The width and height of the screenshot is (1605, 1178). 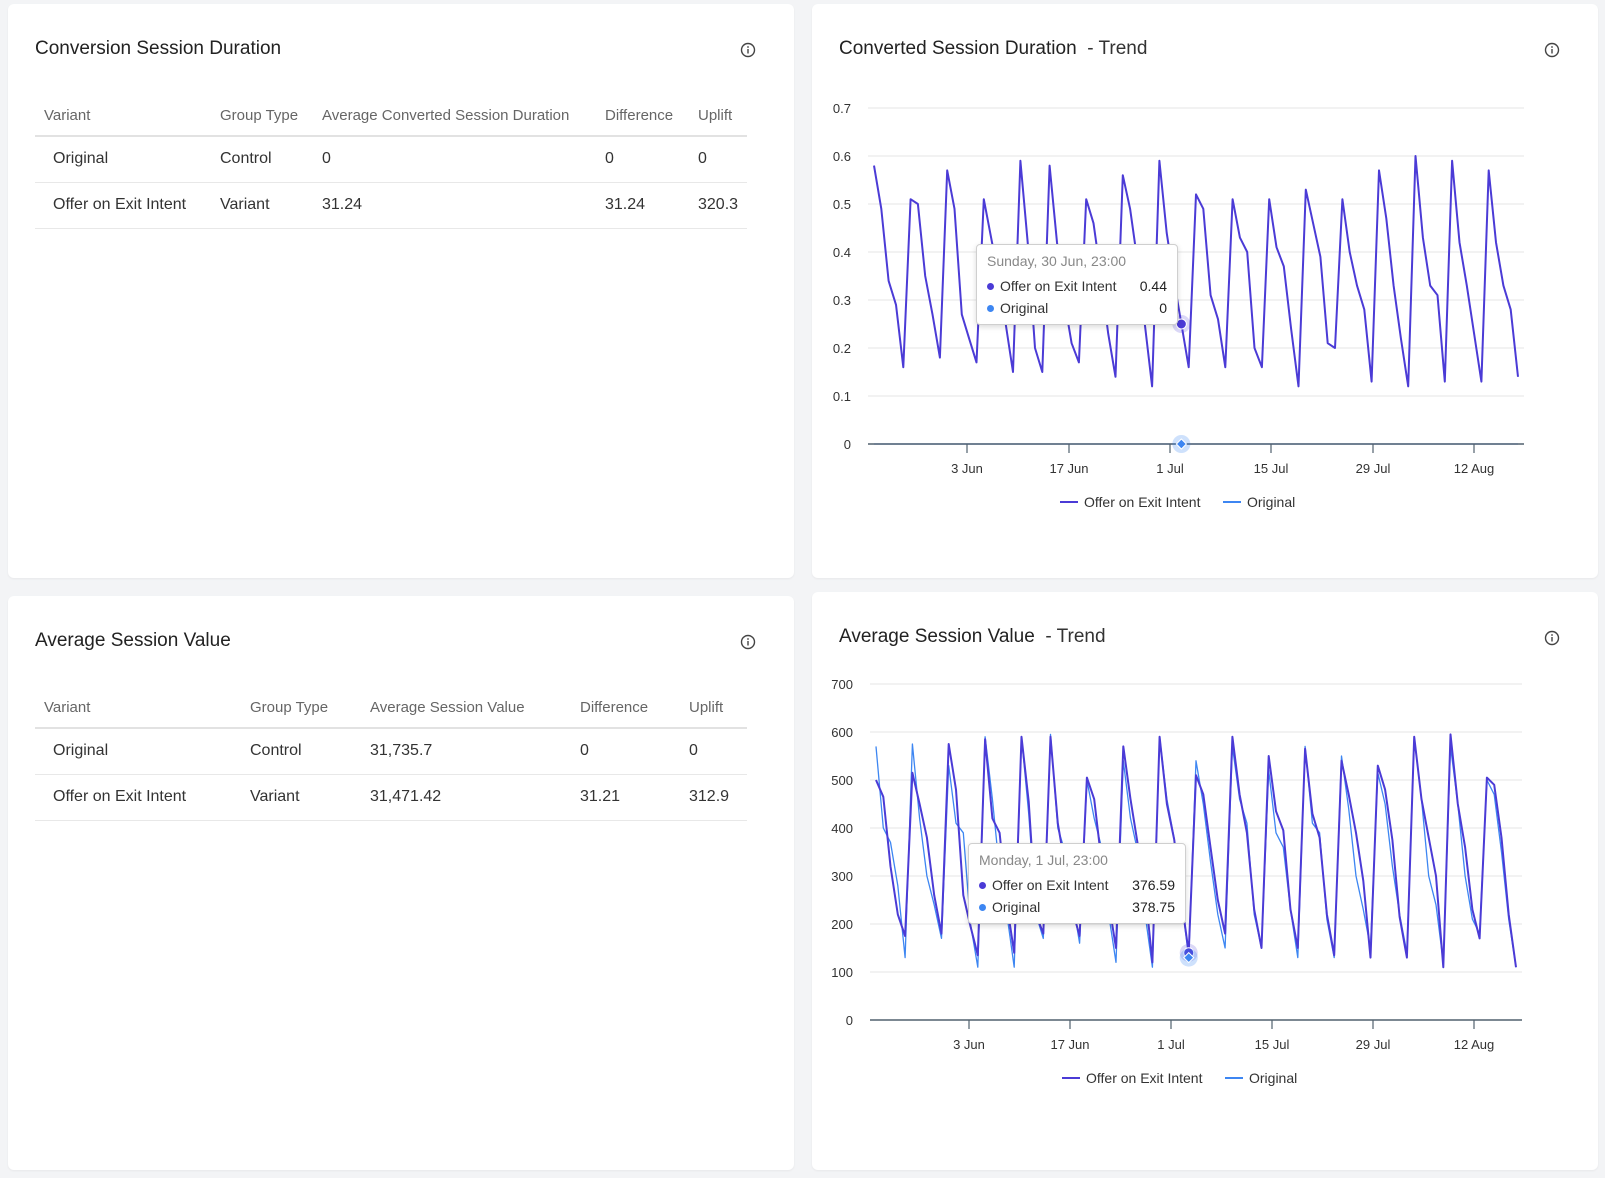 What do you see at coordinates (625, 797) in the screenshot?
I see `difference-cell: 31.21` at bounding box center [625, 797].